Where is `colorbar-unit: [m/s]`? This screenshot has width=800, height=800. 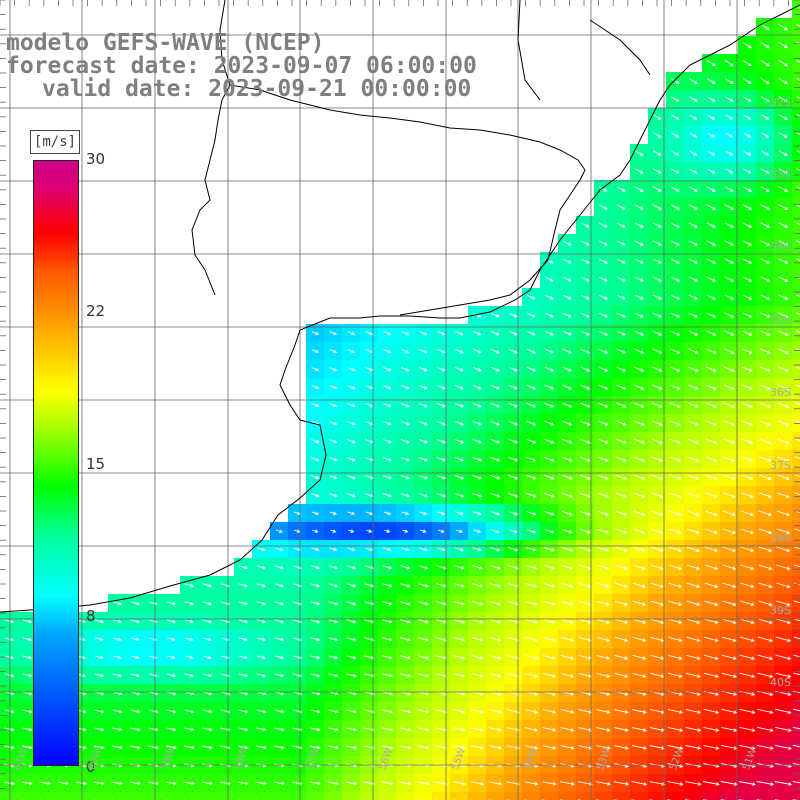 colorbar-unit: [m/s] is located at coordinates (55, 142).